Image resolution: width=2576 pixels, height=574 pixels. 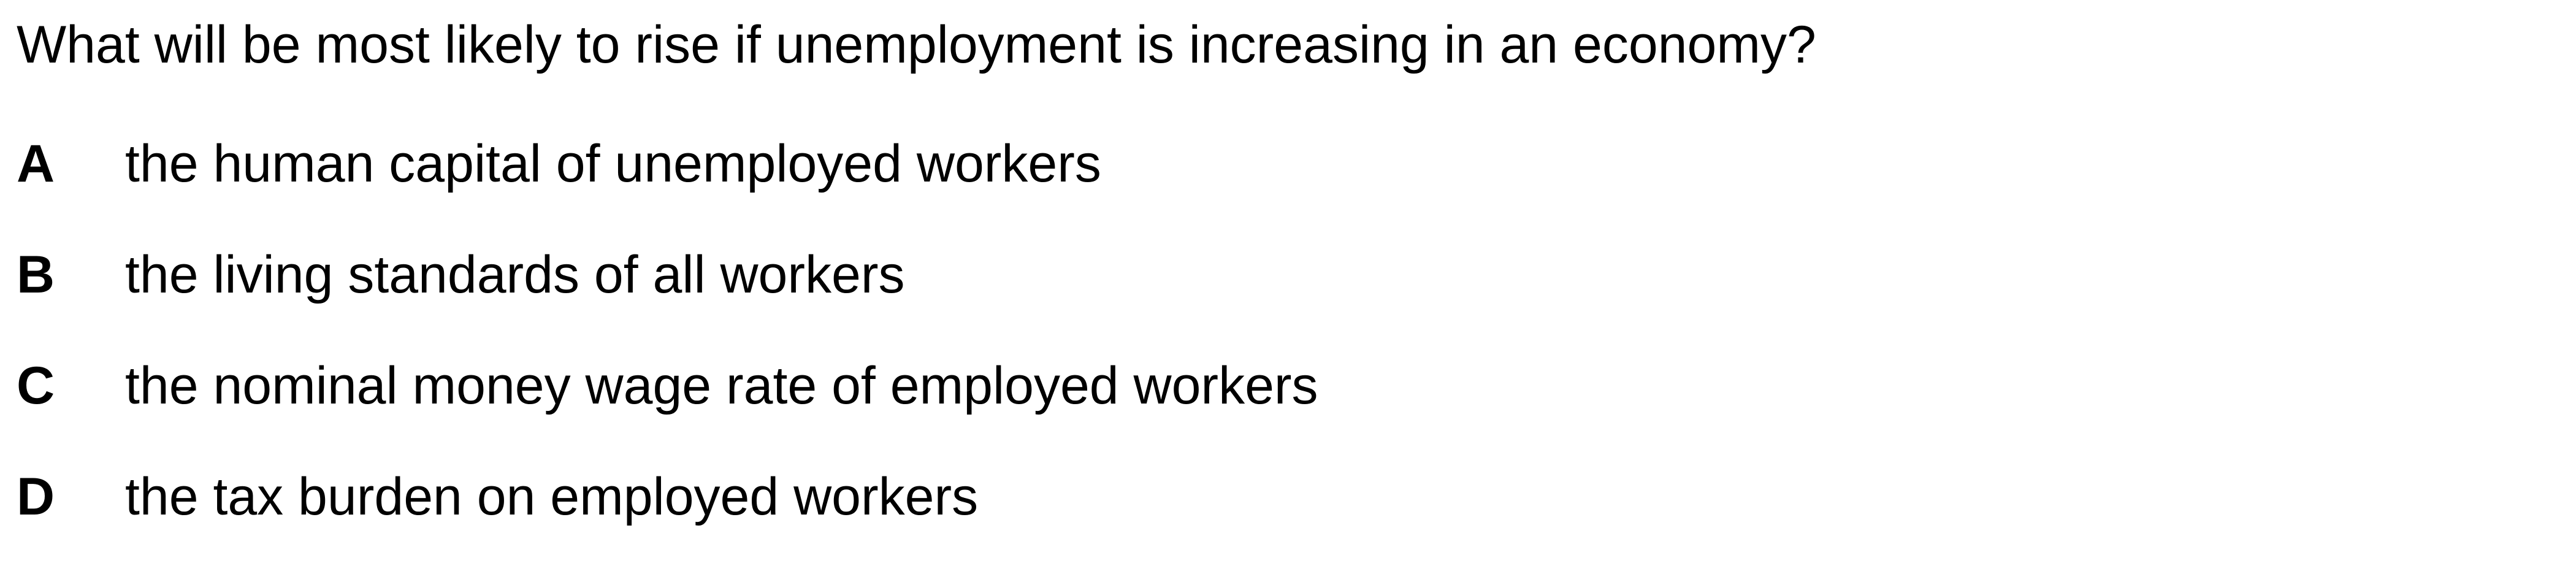 What do you see at coordinates (36, 163) in the screenshot?
I see `option-letter: A` at bounding box center [36, 163].